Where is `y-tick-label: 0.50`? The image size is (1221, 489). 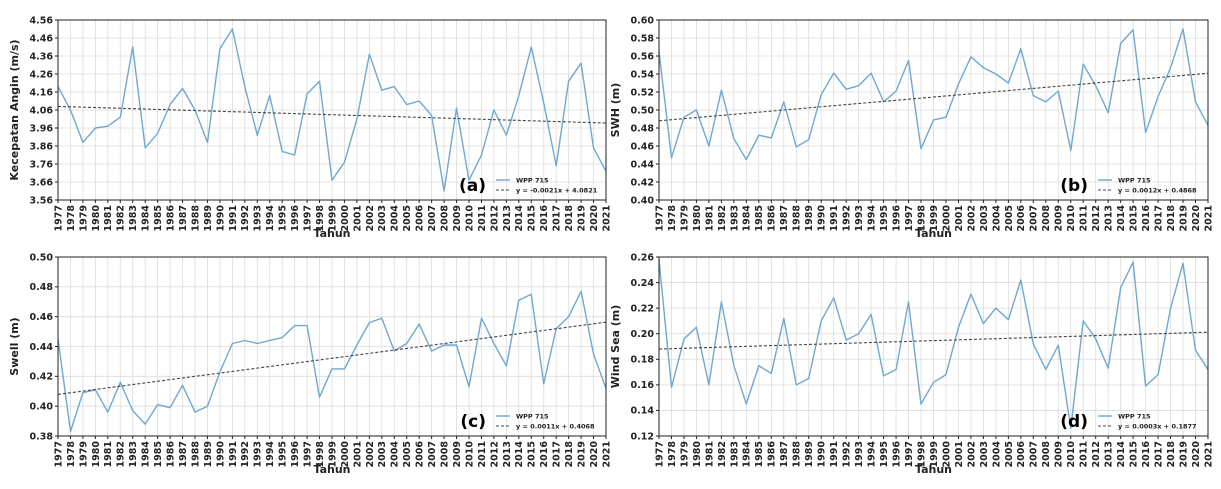
y-tick-label: 0.50 is located at coordinates (643, 110).